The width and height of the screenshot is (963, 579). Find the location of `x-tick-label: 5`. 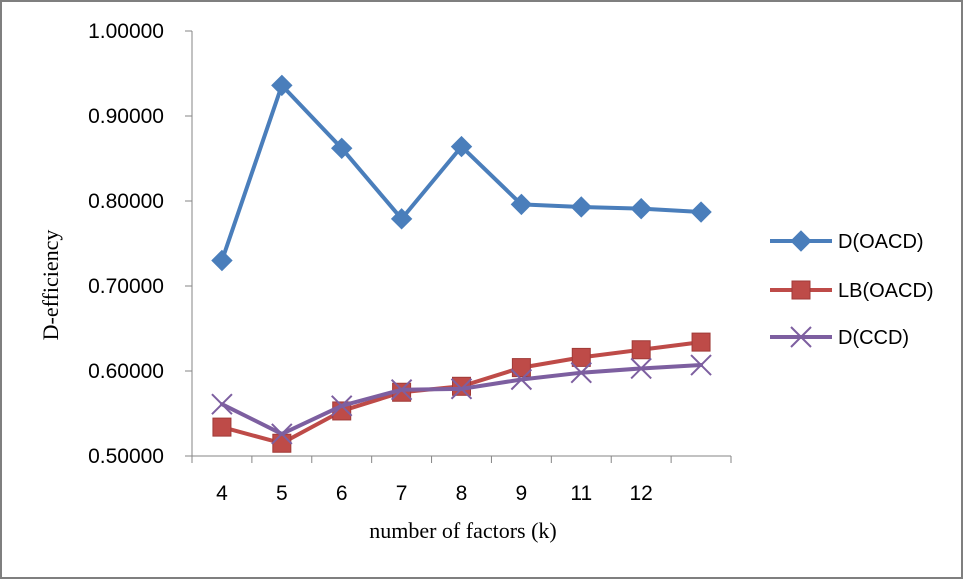

x-tick-label: 5 is located at coordinates (282, 493).